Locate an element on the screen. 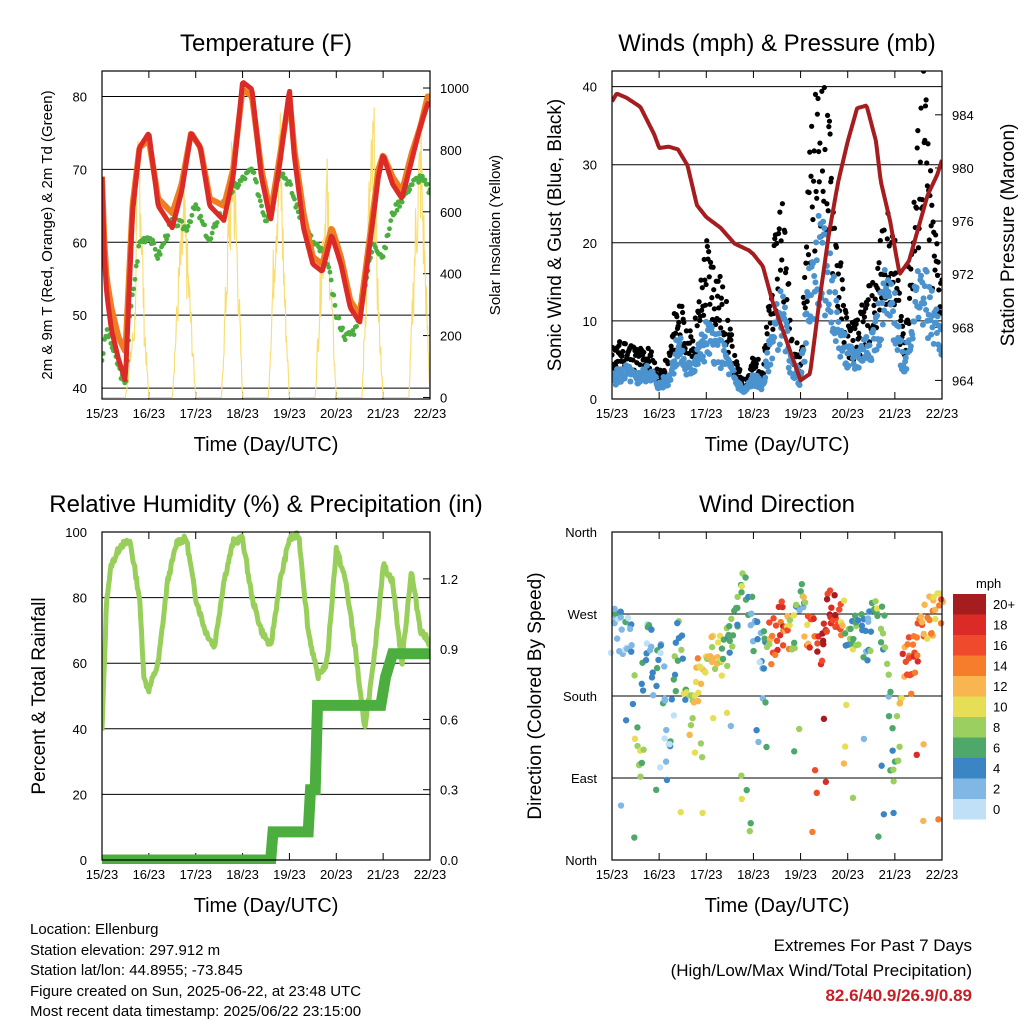  plot-frame is located at coordinates (266, 696).